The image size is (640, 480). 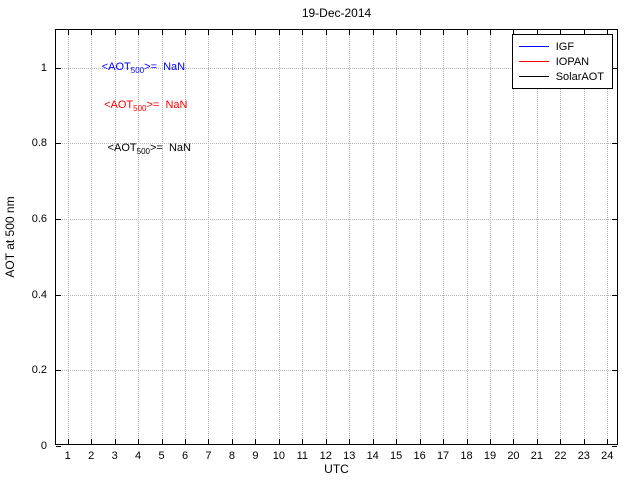 I want to click on y-tick-label: 0.2, so click(x=39, y=370).